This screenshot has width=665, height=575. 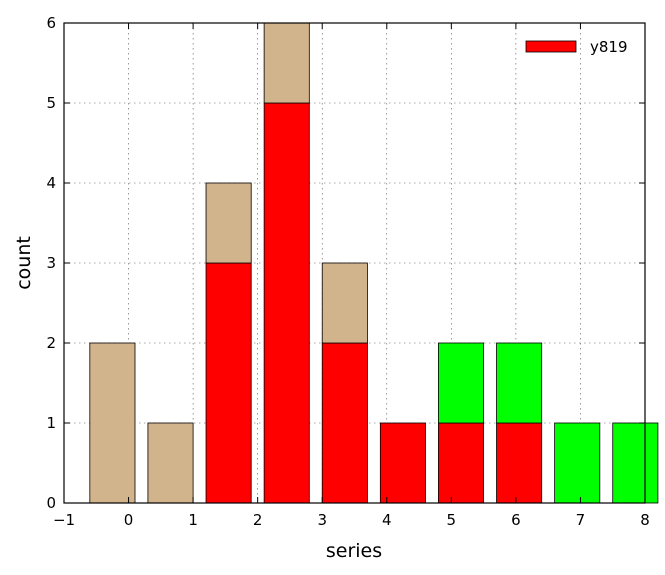 What do you see at coordinates (609, 47) in the screenshot?
I see `legend-label-y819: y819` at bounding box center [609, 47].